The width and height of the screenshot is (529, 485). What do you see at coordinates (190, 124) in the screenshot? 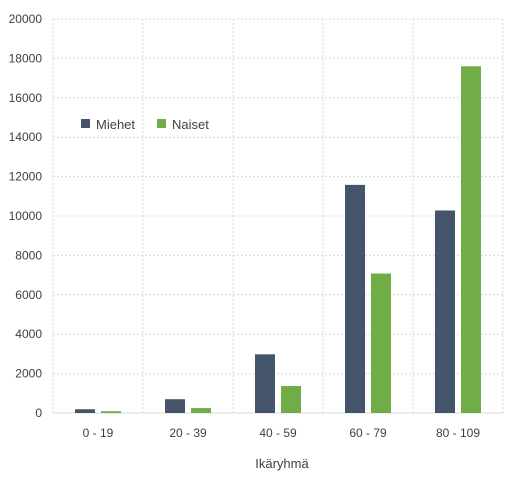
I see `legend-label-naiset: Naiset` at bounding box center [190, 124].